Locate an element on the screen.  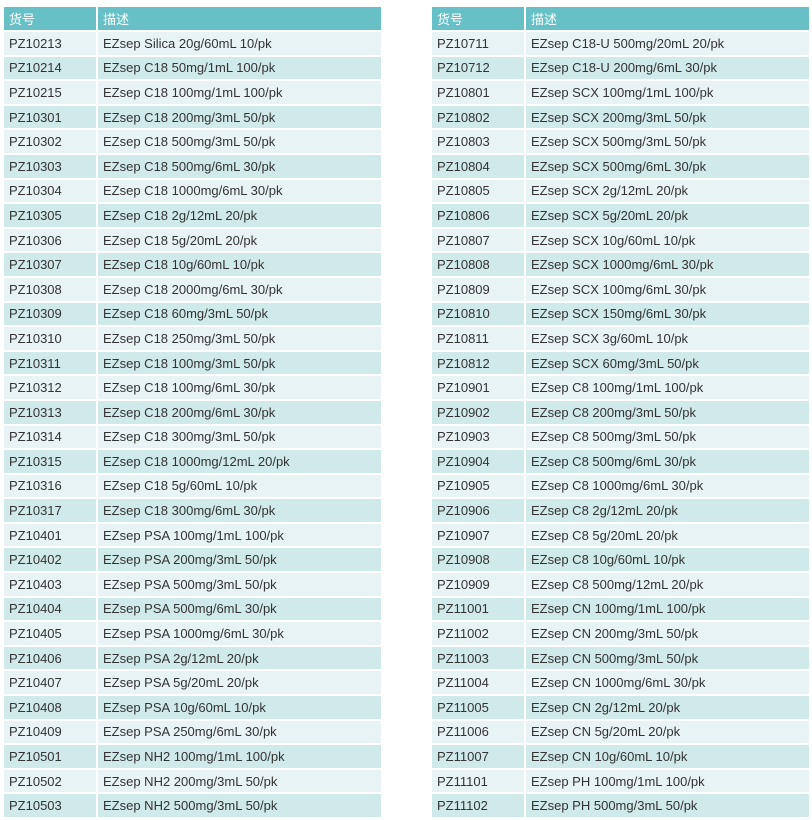
product-description: EZsep SCX 3g/60mL 10/pk is located at coordinates (667, 339).